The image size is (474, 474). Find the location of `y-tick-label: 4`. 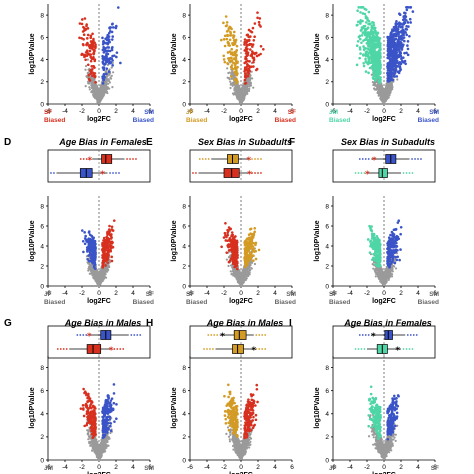

y-tick-label: 4 is located at coordinates (184, 60).